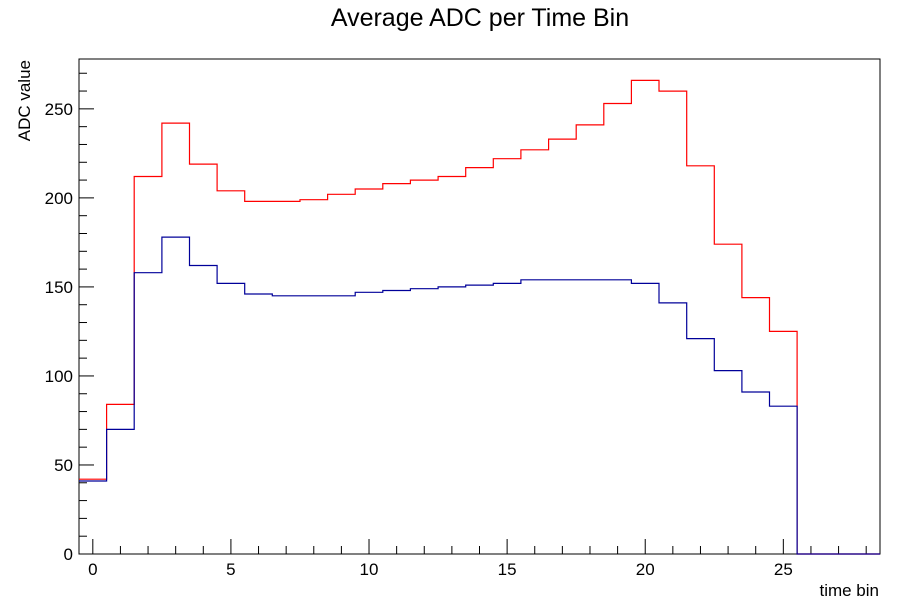 Image resolution: width=921 pixels, height=608 pixels. I want to click on y-tick-label: 250, so click(59, 109).